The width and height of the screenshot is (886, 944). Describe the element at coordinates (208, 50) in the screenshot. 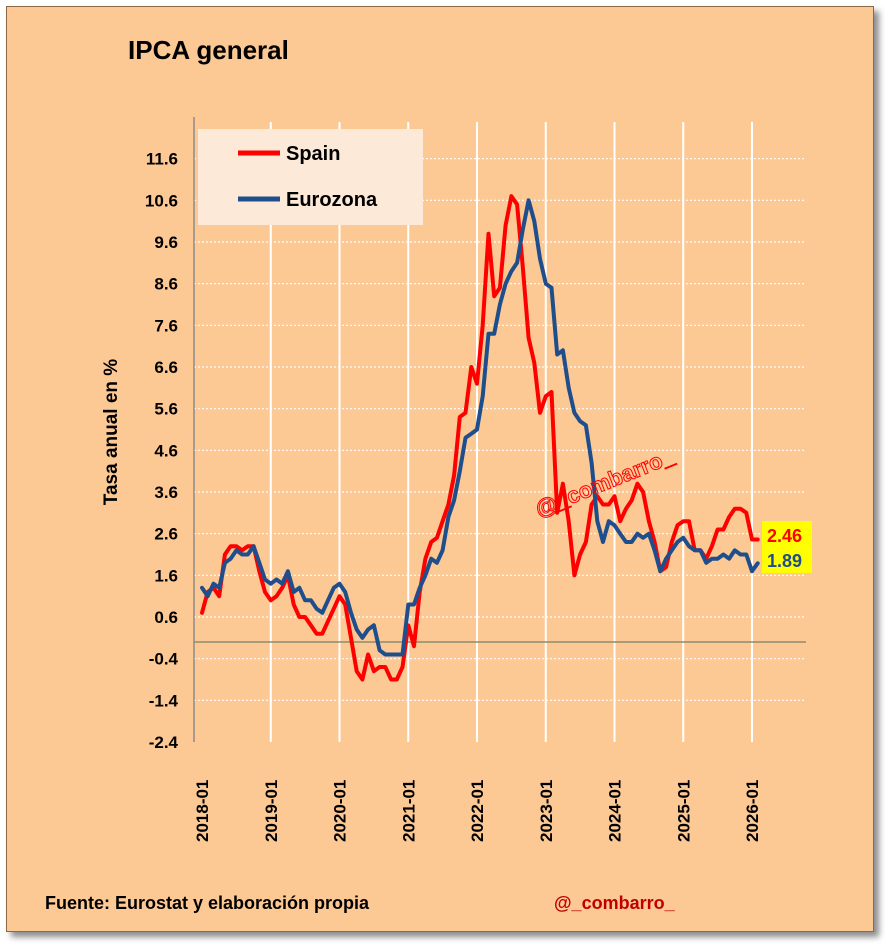

I see `chart-title: IPCA general` at that location.